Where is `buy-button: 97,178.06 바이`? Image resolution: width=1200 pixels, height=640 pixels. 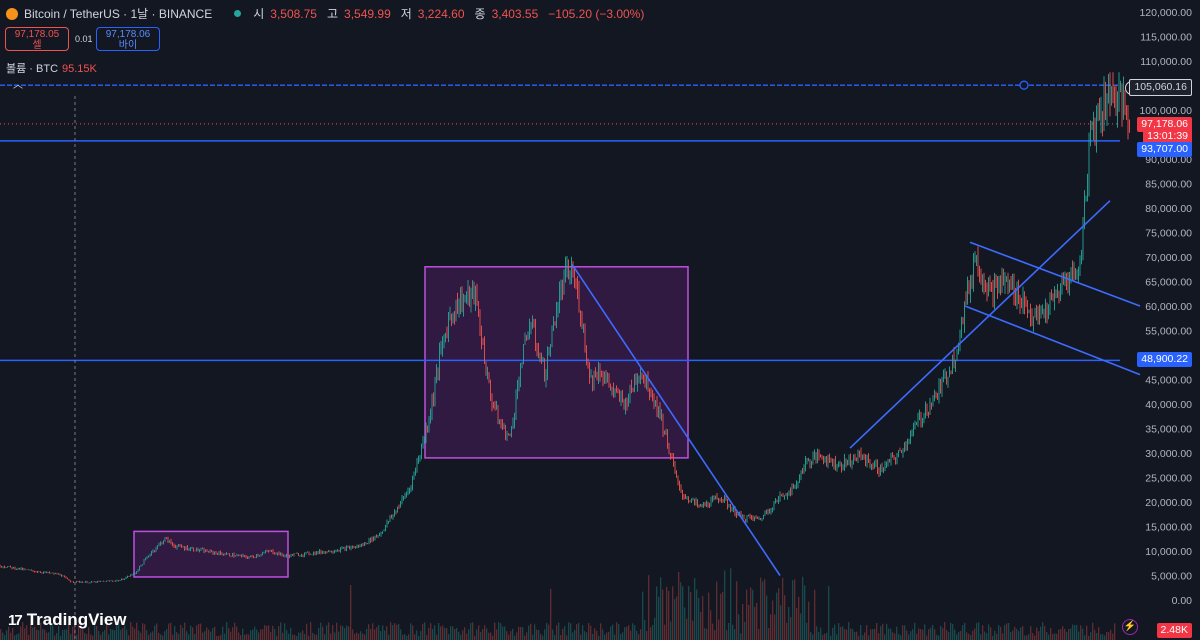 buy-button: 97,178.06 바이 is located at coordinates (128, 39).